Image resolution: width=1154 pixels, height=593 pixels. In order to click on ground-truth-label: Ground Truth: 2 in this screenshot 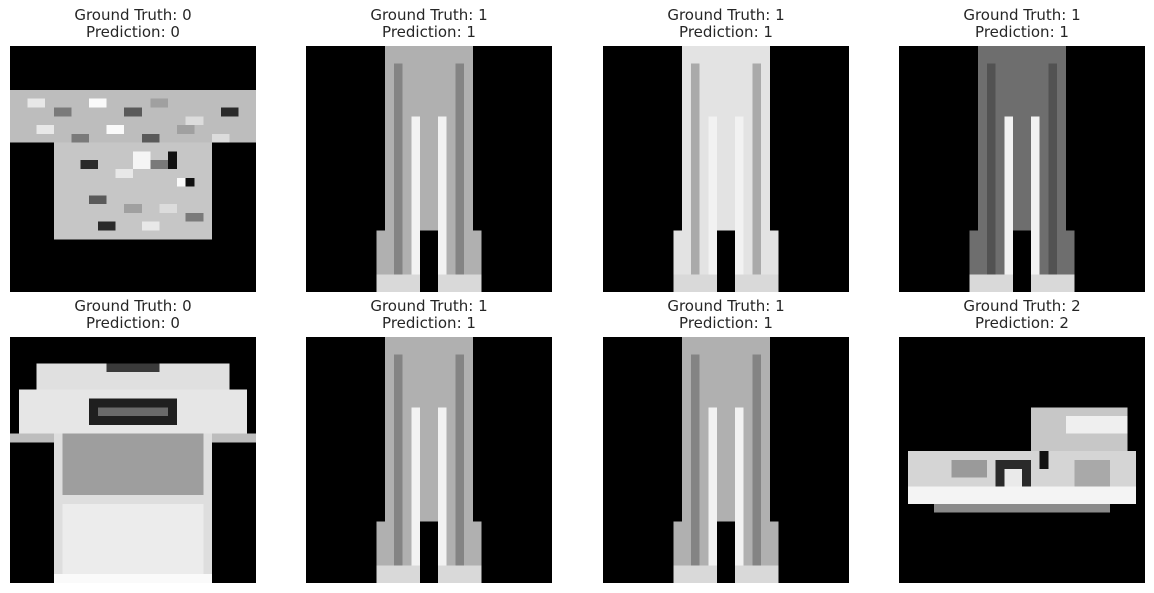, I will do `click(1022, 306)`.